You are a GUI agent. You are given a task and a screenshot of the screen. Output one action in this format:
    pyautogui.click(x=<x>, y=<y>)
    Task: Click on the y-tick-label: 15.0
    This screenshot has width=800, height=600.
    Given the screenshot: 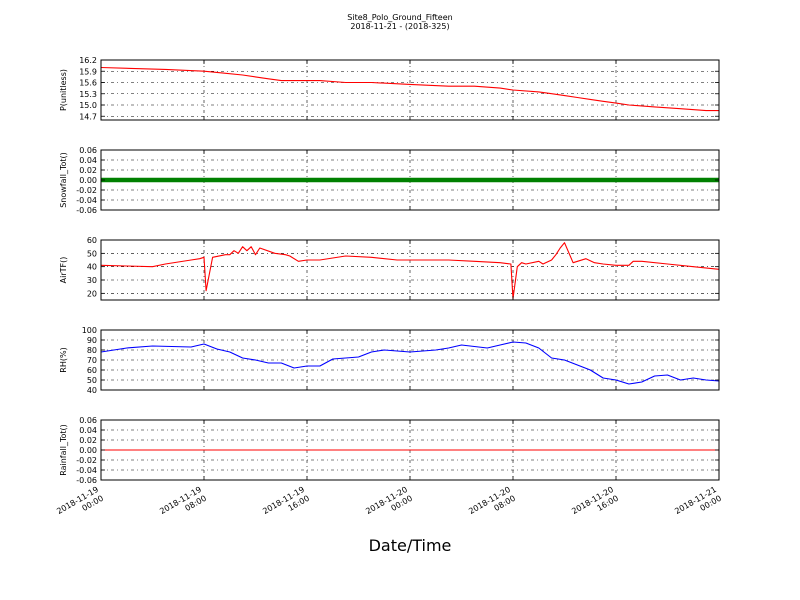 What is the action you would take?
    pyautogui.click(x=88, y=105)
    